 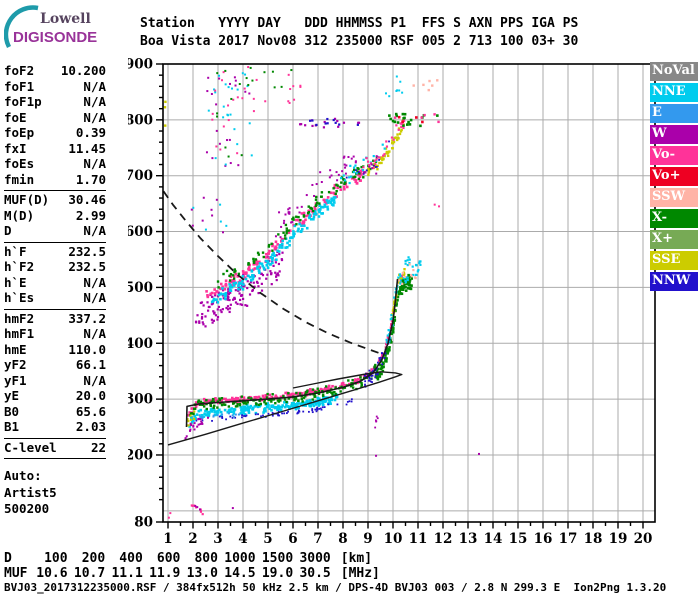 What do you see at coordinates (55, 200) in the screenshot?
I see `param-row-MUF(D): MUF(D) 30.46` at bounding box center [55, 200].